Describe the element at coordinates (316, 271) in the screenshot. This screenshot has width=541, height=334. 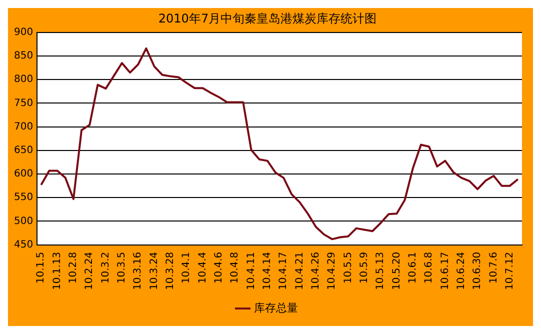
I see `x-tick-label: 10.4.26` at that location.